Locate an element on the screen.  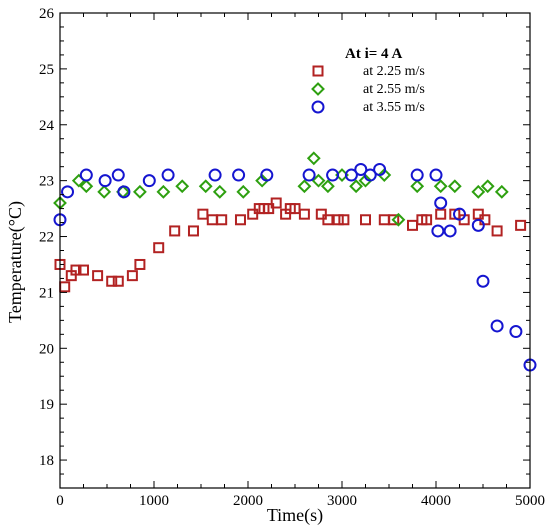
series-diamond is located at coordinates (281, 189).